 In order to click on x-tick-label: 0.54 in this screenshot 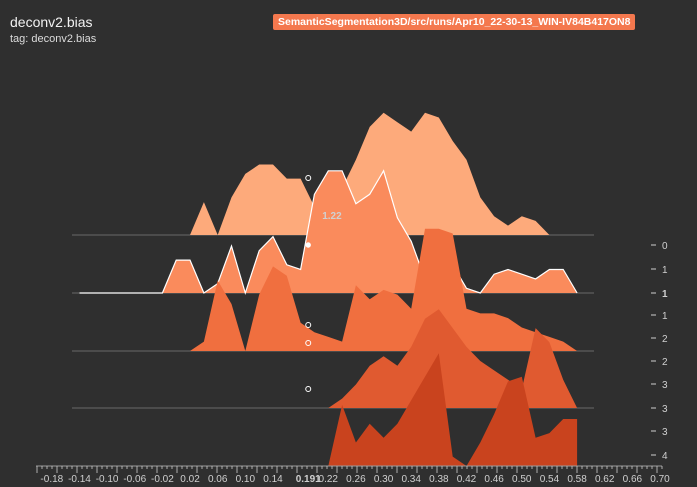, I will do `click(550, 479)`.